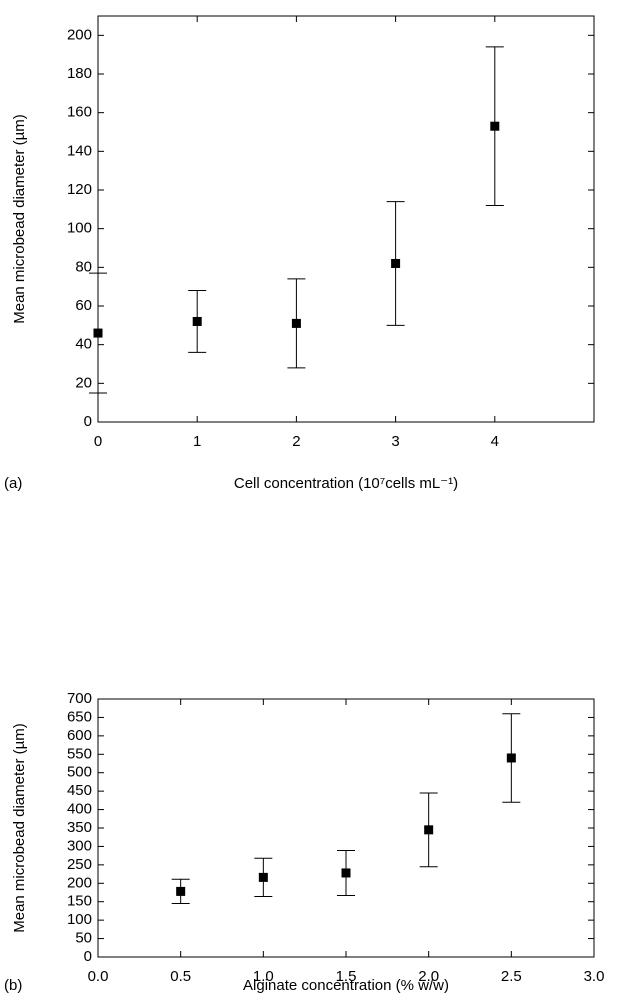  Describe the element at coordinates (13, 985) in the screenshot. I see `panel-label: (b)` at that location.